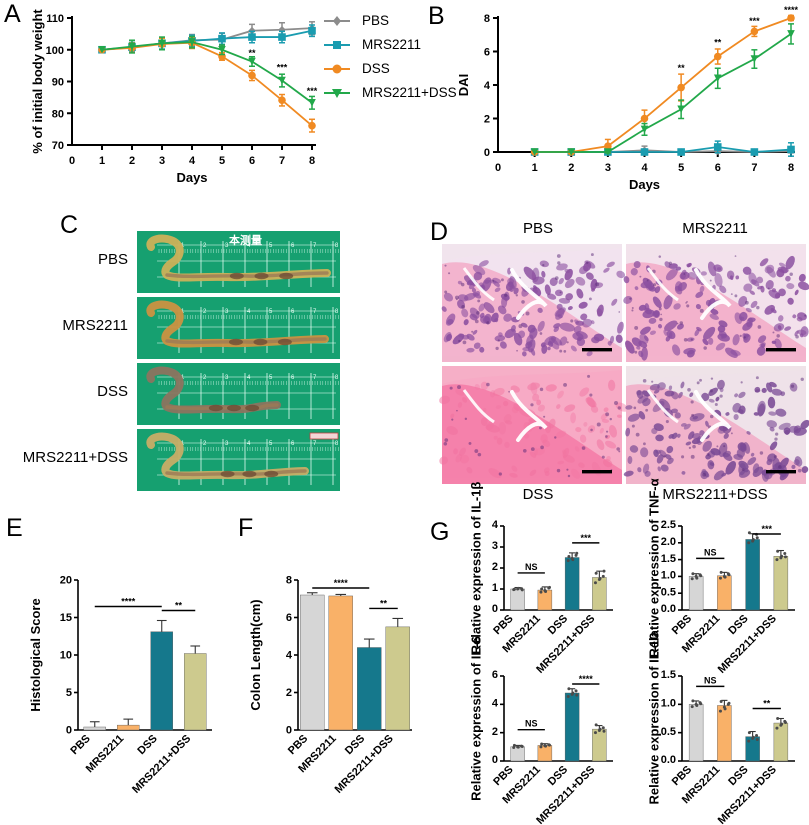  What do you see at coordinates (476, 718) in the screenshot?
I see `svg-text: Relative expression of IL-6` at bounding box center [476, 718].